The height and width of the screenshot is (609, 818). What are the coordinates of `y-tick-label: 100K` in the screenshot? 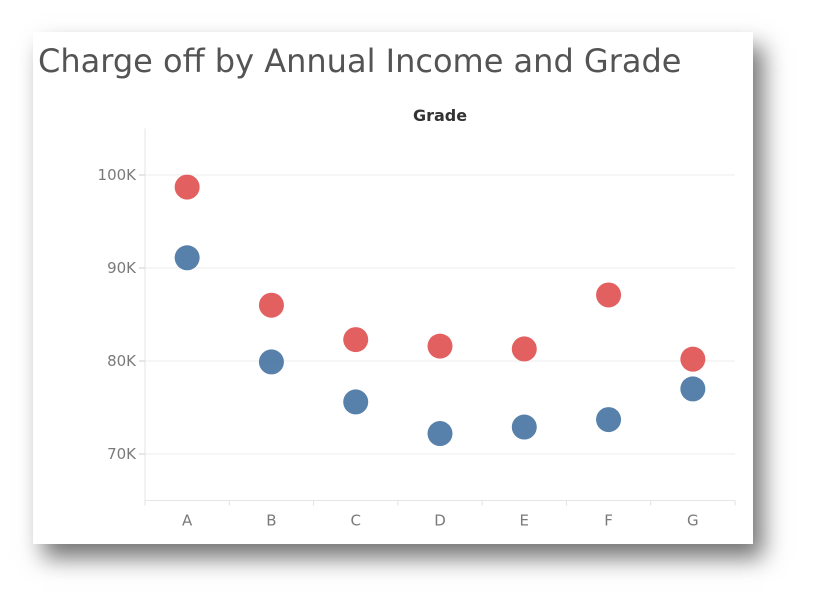 It's located at (118, 175).